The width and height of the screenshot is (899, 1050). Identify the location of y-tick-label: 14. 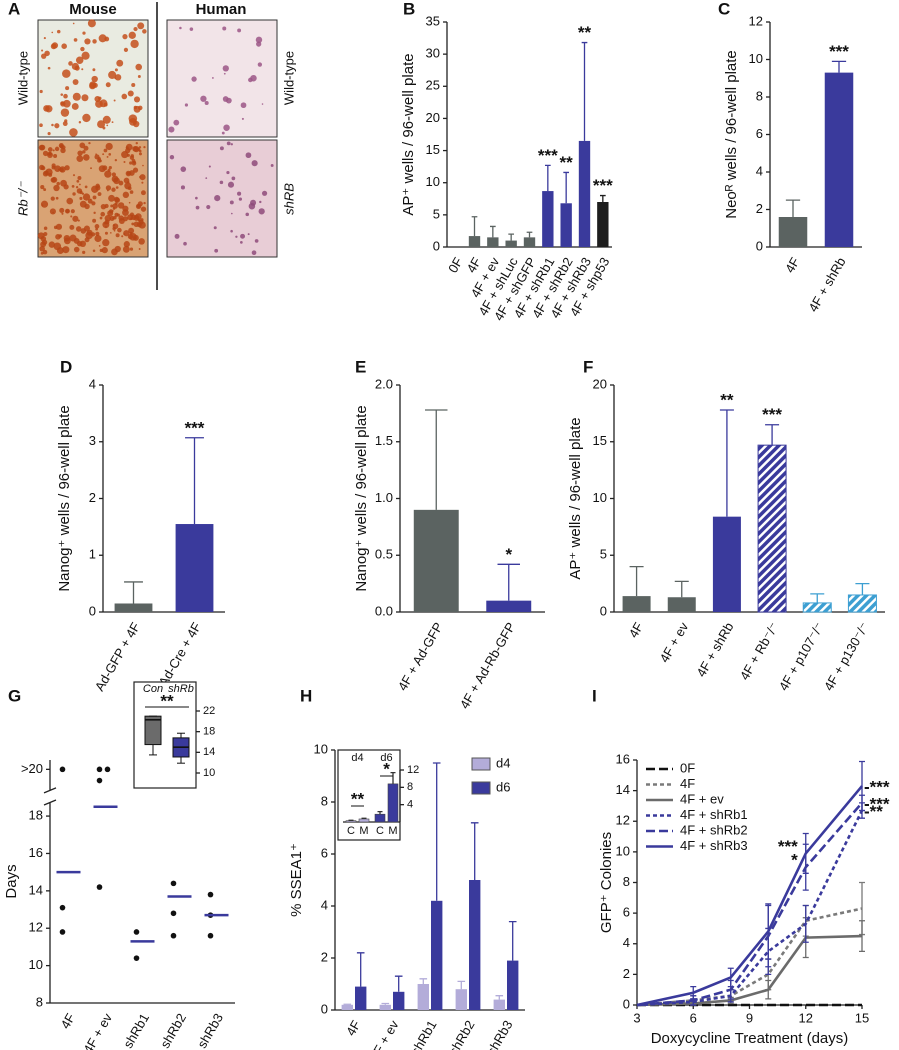
(623, 789).